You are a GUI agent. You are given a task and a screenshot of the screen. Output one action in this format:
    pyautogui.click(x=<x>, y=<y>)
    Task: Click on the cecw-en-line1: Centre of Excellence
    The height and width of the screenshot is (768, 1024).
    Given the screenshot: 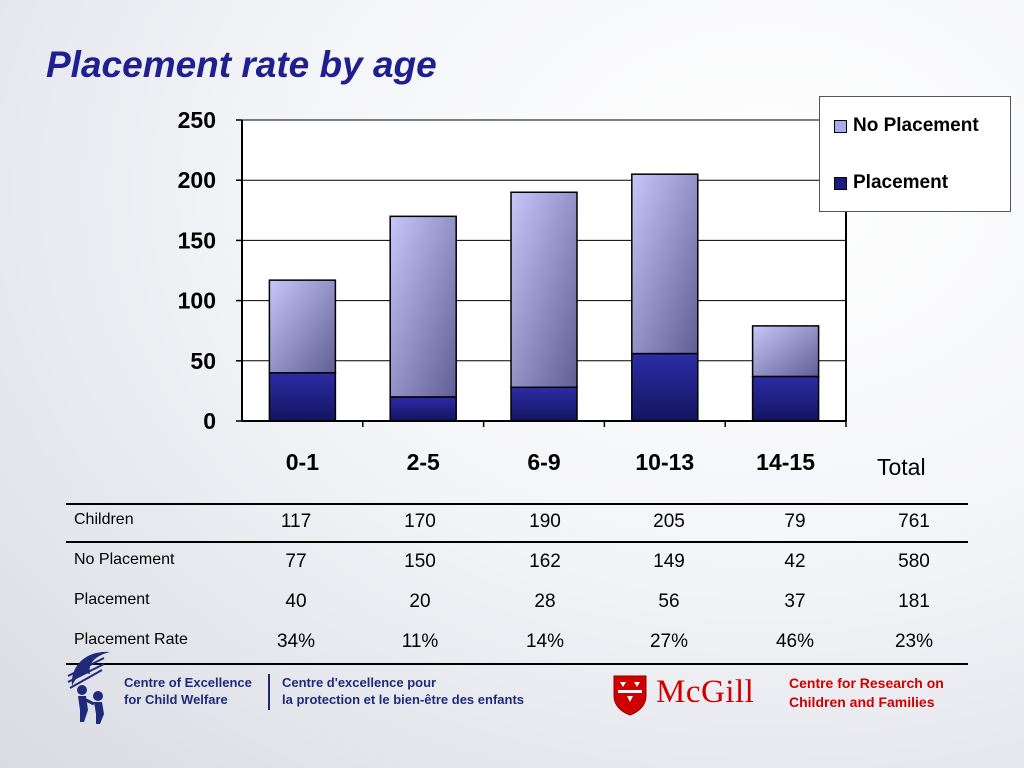 What is the action you would take?
    pyautogui.click(x=188, y=682)
    